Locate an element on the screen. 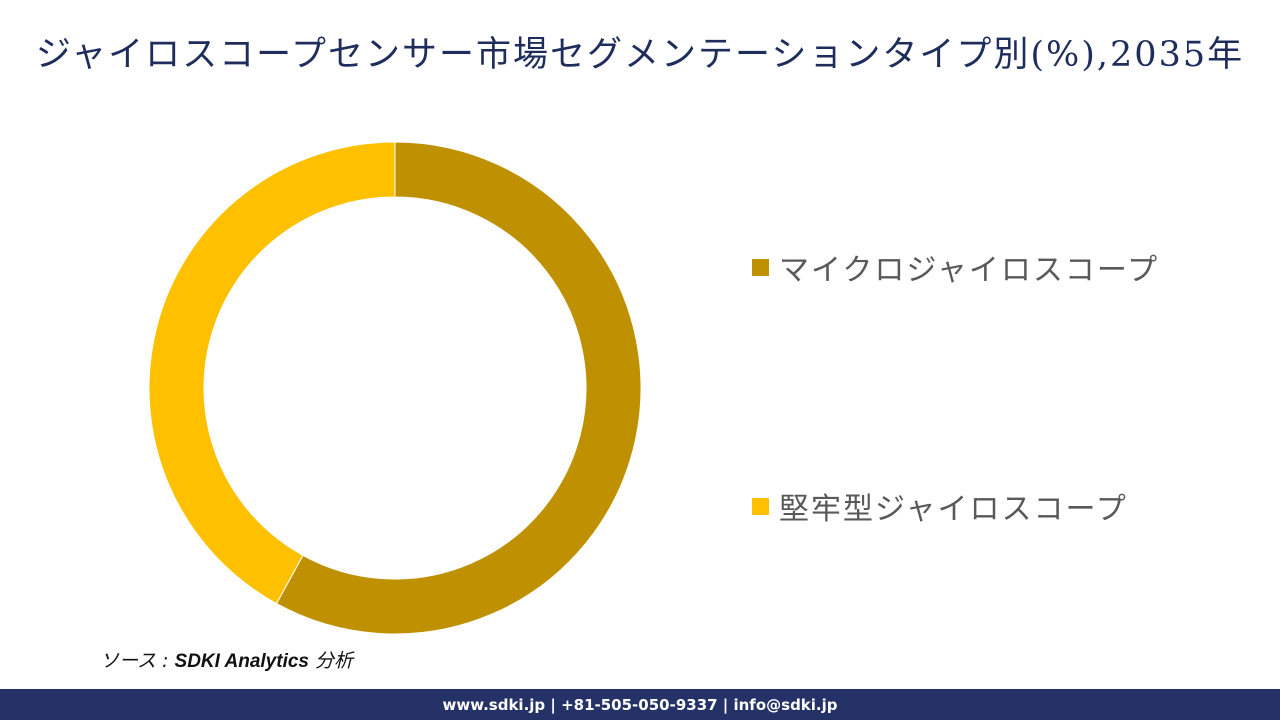 Image resolution: width=1280 pixels, height=720 pixels. source-prefix: ソース : is located at coordinates (137, 661).